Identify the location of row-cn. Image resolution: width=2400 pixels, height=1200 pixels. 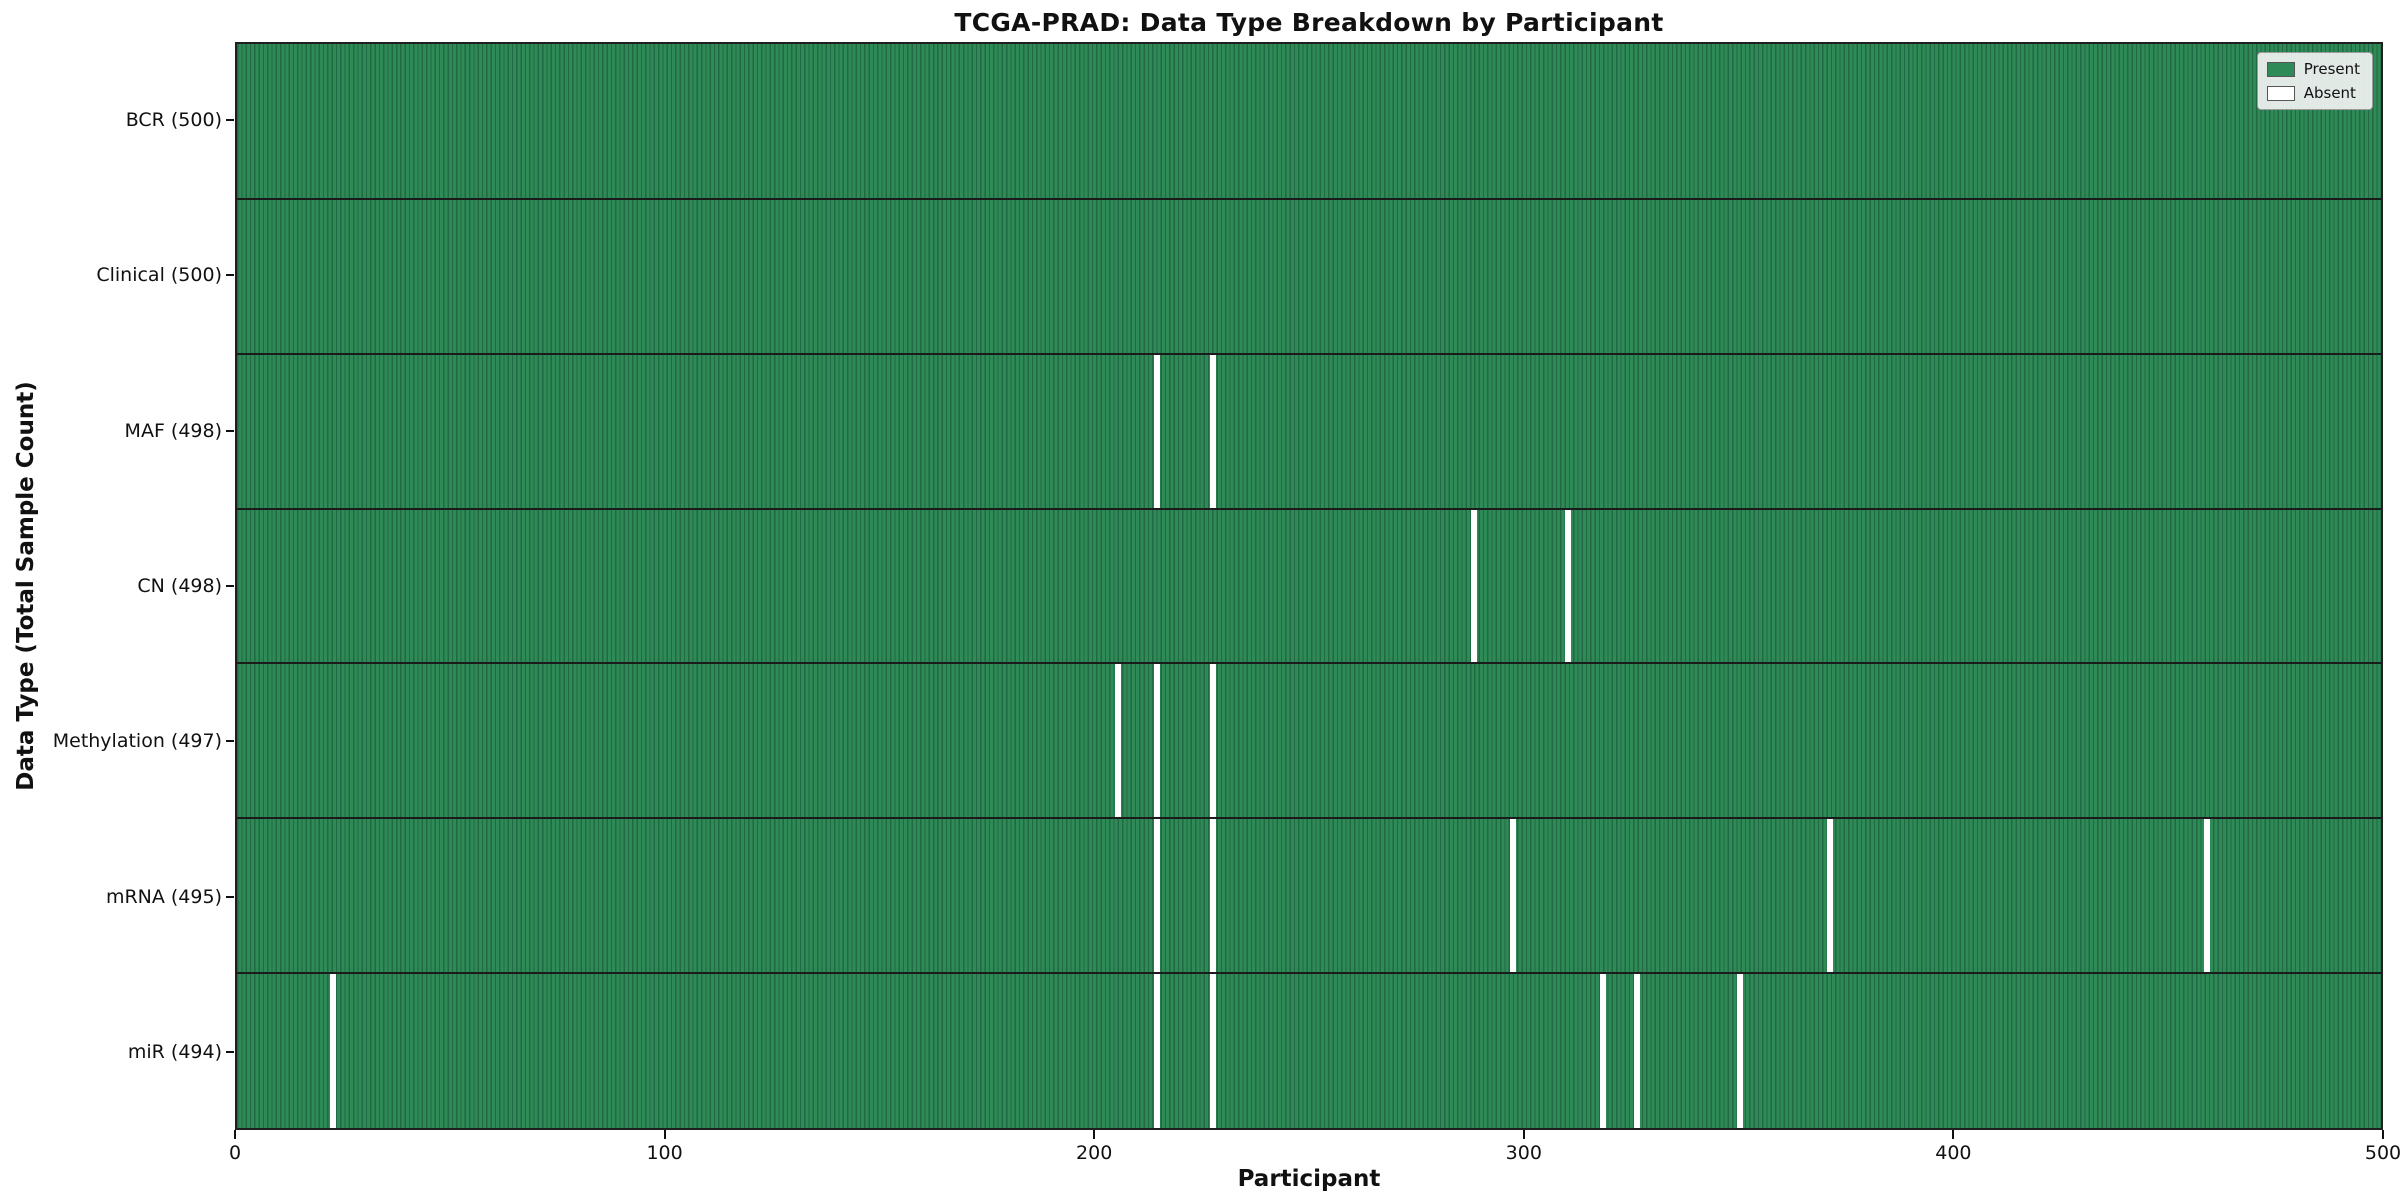
(1309, 586).